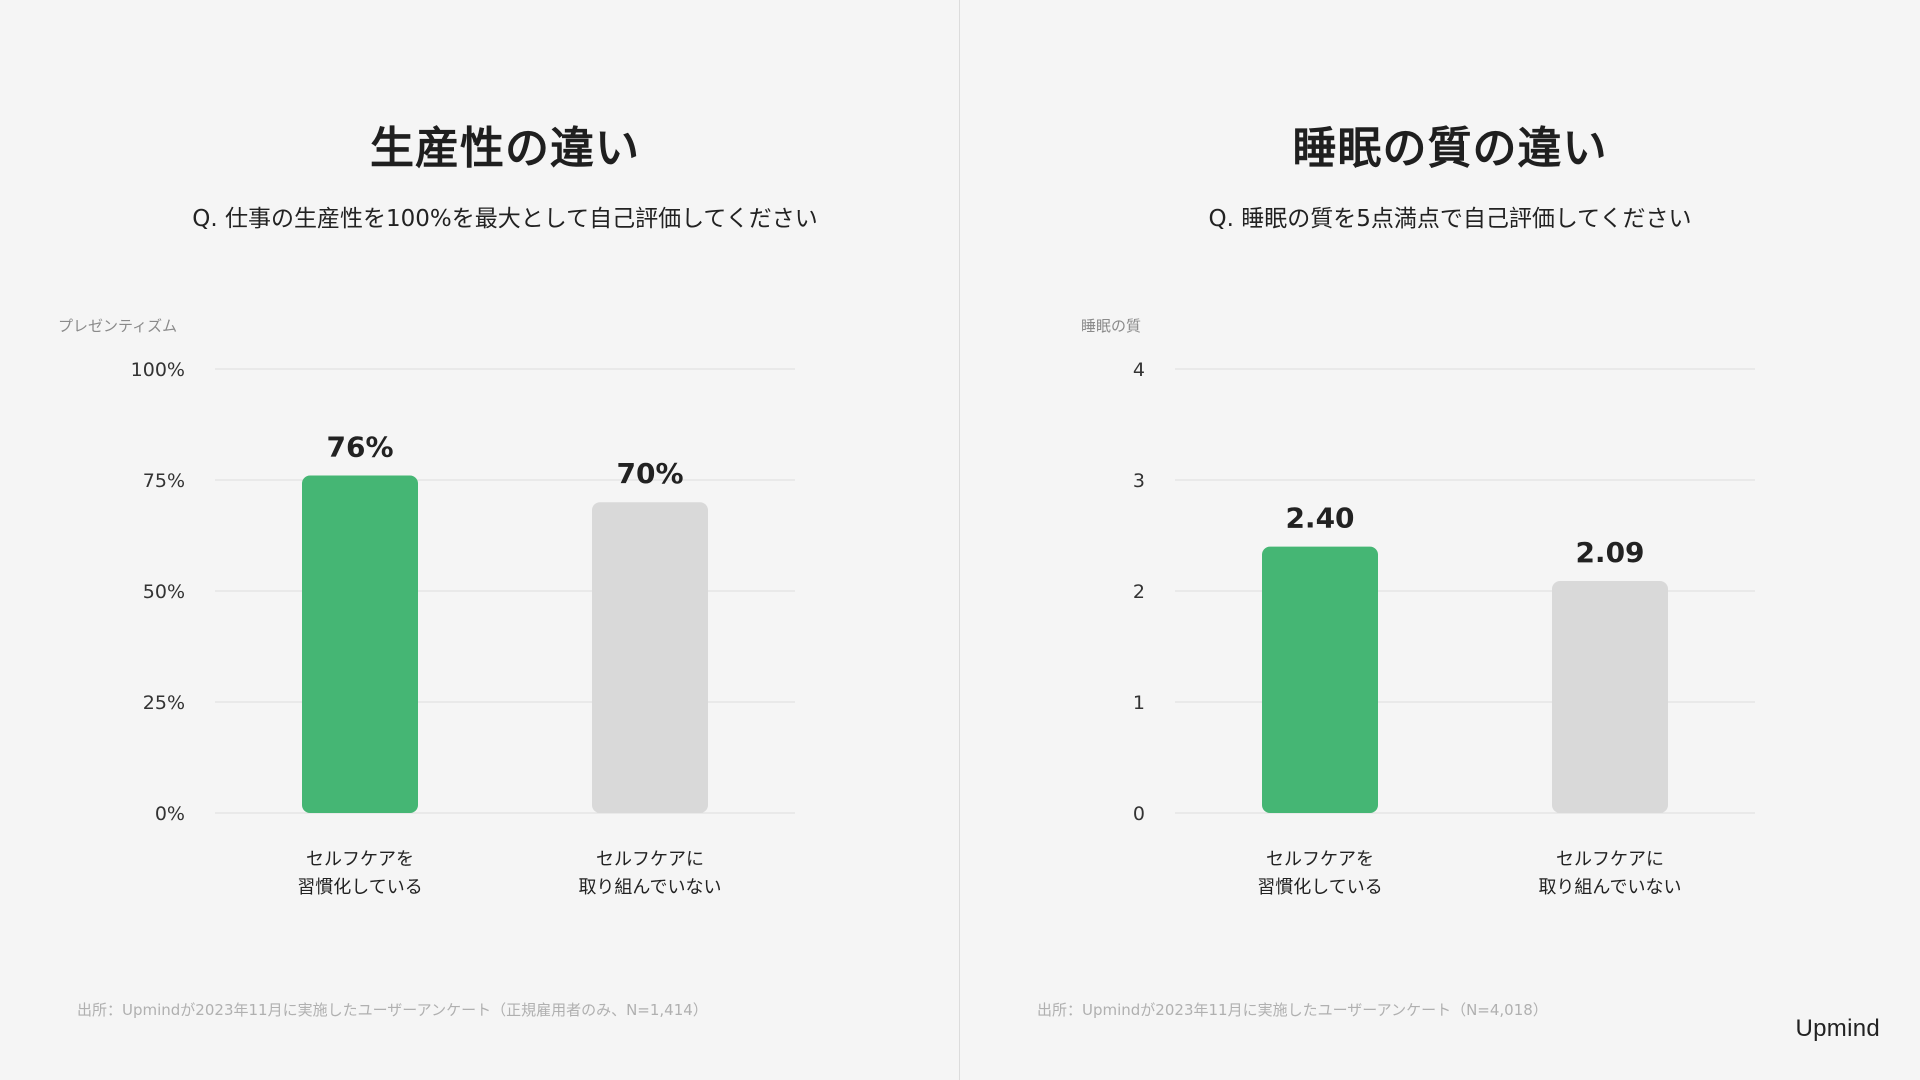 This screenshot has width=1920, height=1080. I want to click on panel-title: 睡眠の質の違い, so click(1450, 148).